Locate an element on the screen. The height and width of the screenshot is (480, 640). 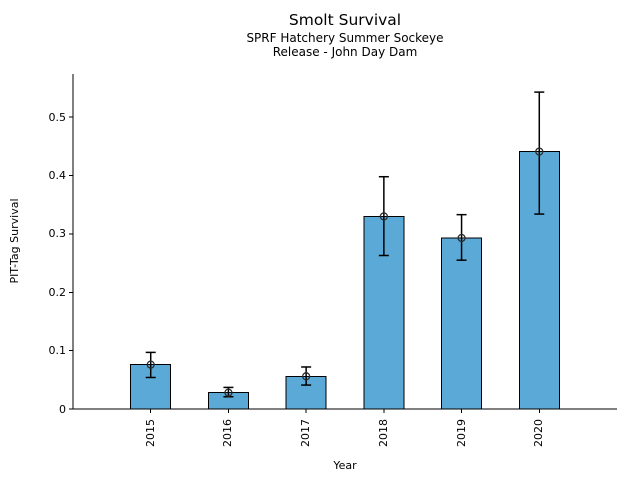
data-point-marker-2018 is located at coordinates (384, 216).